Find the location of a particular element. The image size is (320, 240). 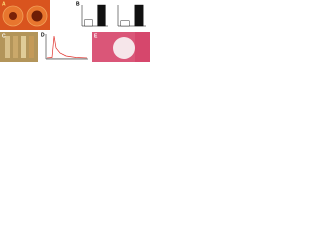

panel-d: D is located at coordinates (64, 46).